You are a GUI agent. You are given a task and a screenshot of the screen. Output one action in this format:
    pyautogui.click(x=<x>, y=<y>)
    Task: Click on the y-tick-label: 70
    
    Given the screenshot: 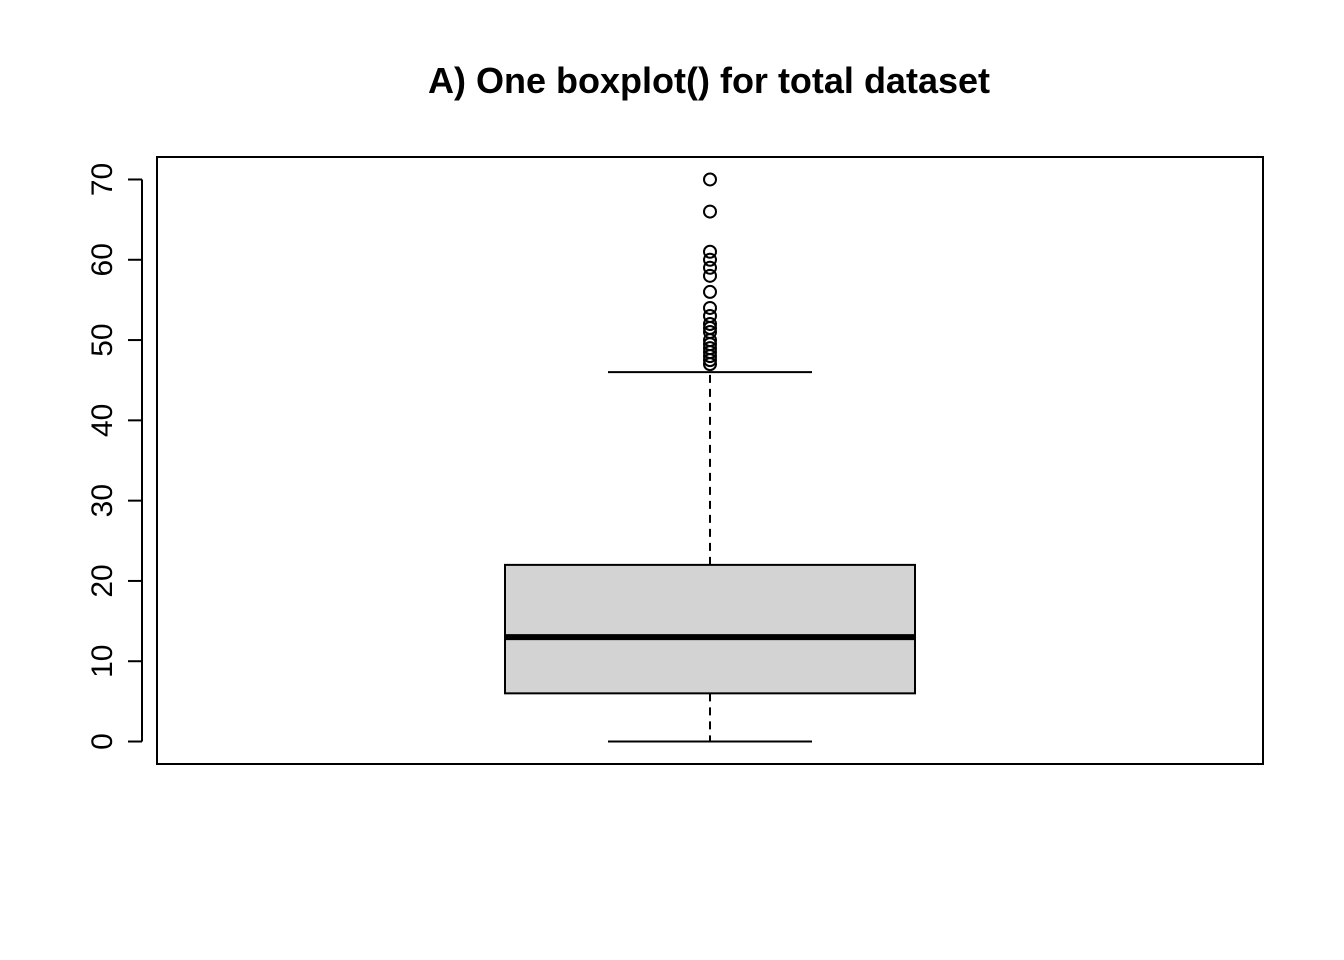 What is the action you would take?
    pyautogui.click(x=102, y=179)
    